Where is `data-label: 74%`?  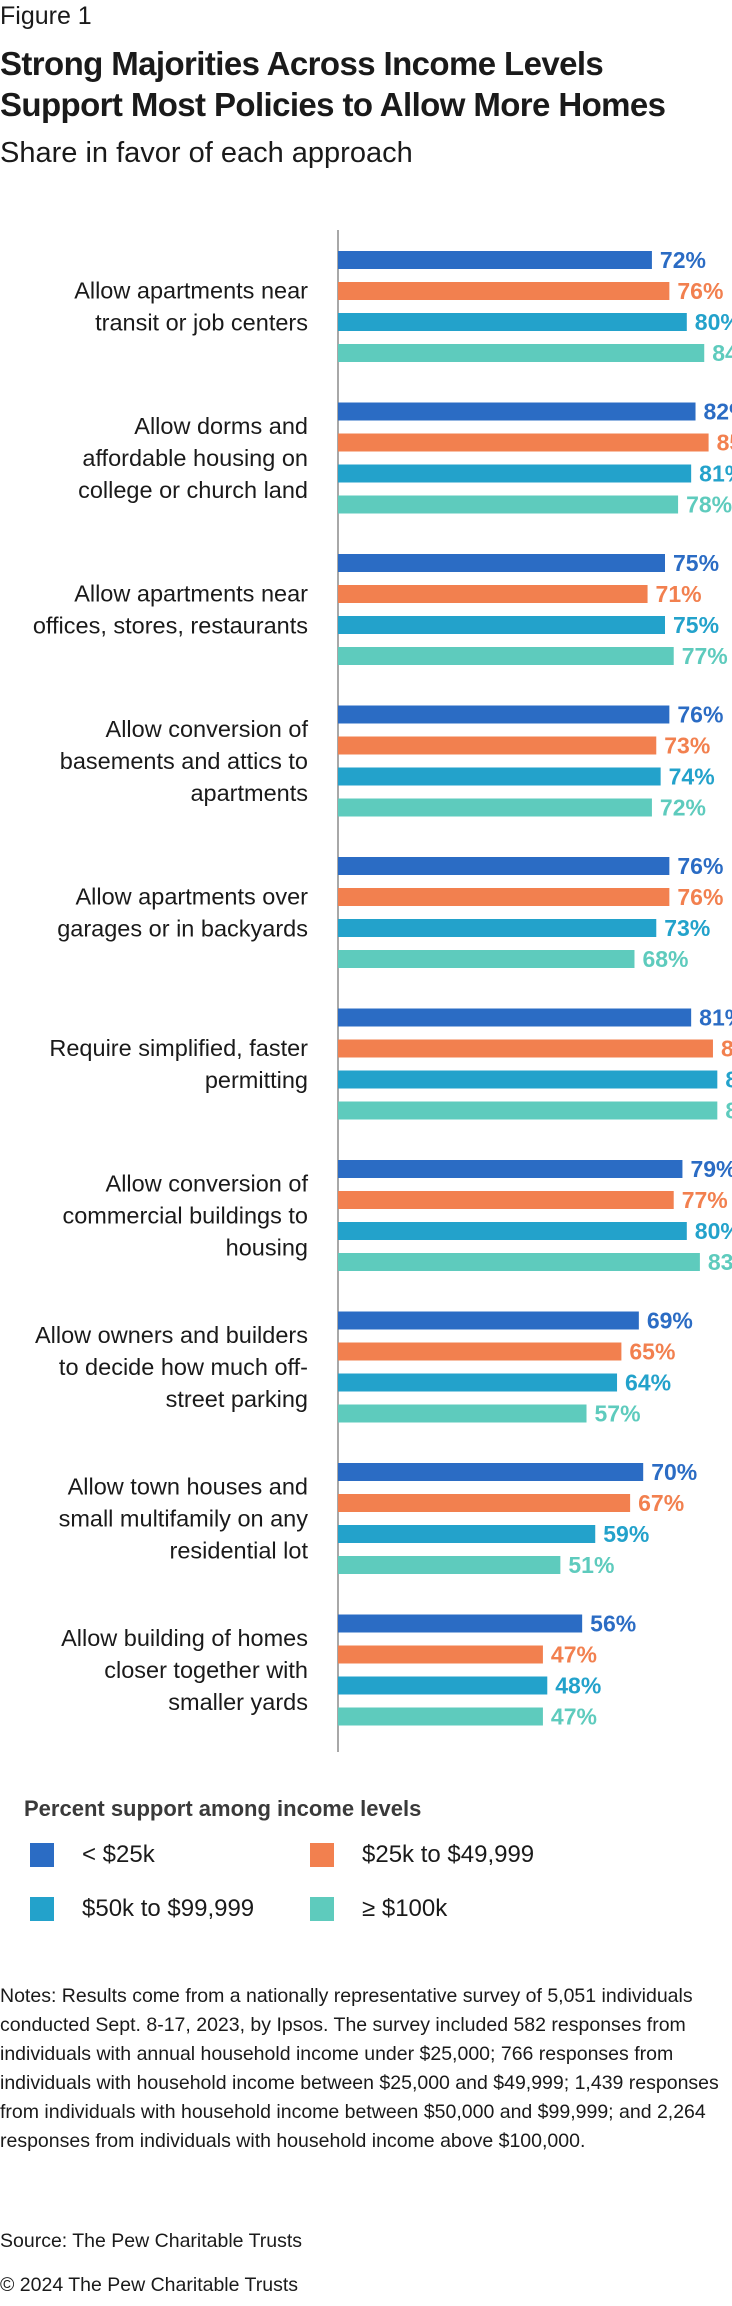
data-label: 74% is located at coordinates (692, 777).